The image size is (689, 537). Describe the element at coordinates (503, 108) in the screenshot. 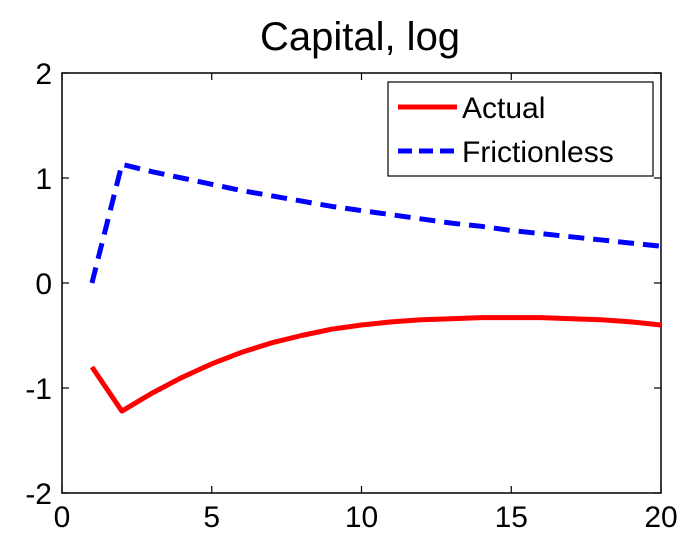

I see `legend-label-actual: Actual` at that location.